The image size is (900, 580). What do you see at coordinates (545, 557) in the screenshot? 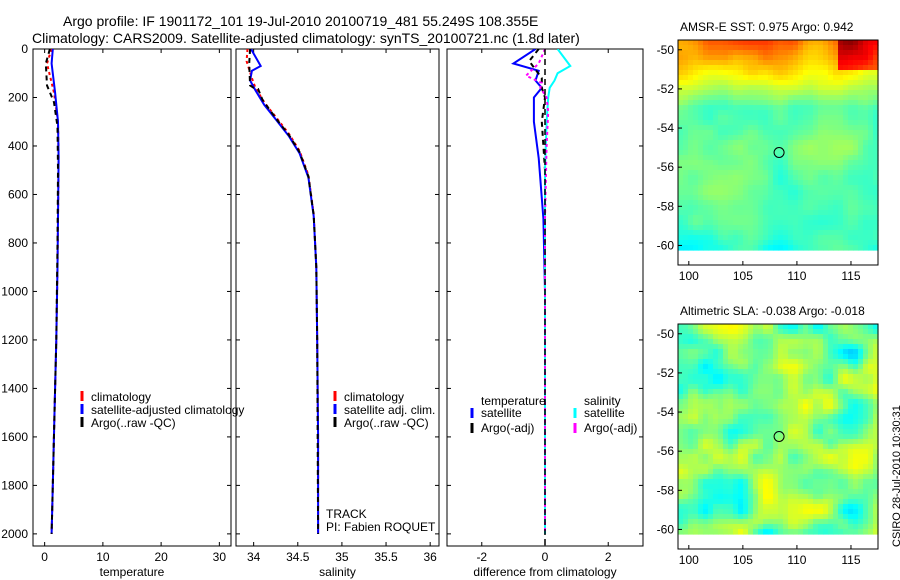
I see `difference-xtick-label: 0` at bounding box center [545, 557].